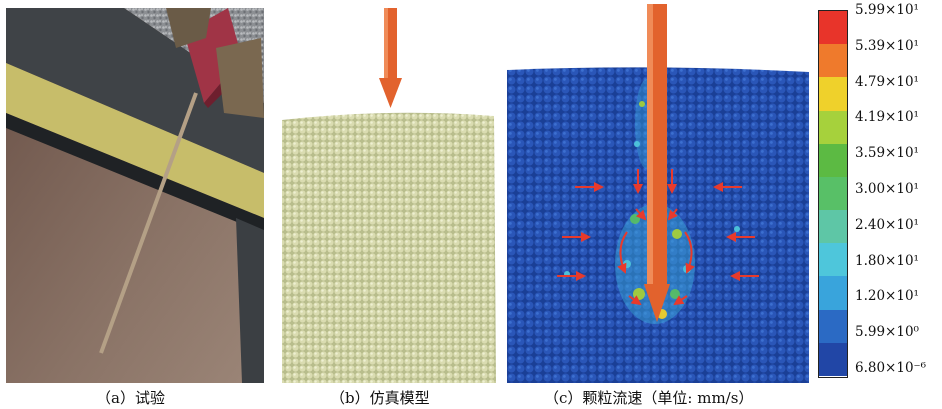  What do you see at coordinates (380, 398) in the screenshot?
I see `caption-b: （b）仿真模型` at bounding box center [380, 398].